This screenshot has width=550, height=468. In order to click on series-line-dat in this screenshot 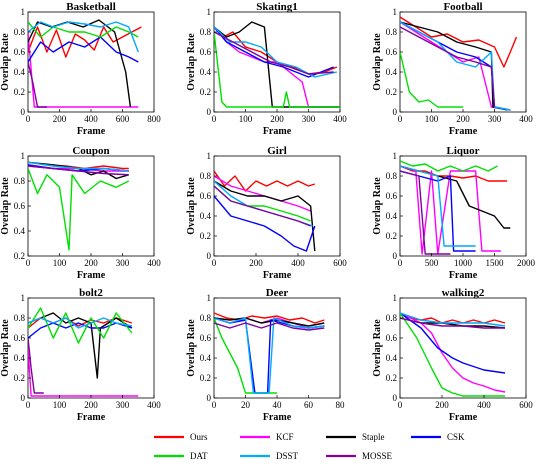, I will do `click(277, 69)`.